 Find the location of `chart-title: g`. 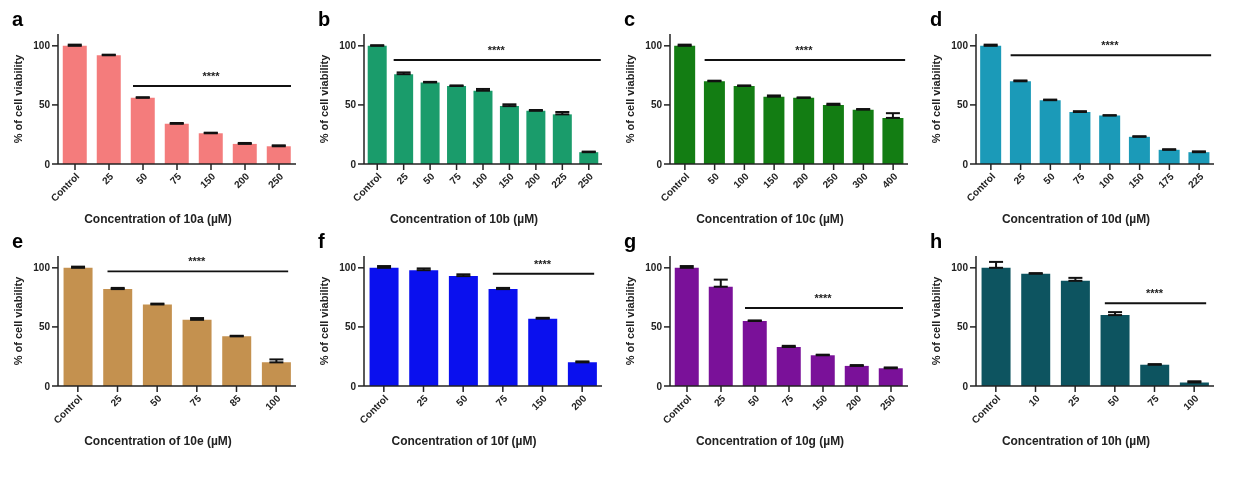

chart-title: g is located at coordinates (630, 241).